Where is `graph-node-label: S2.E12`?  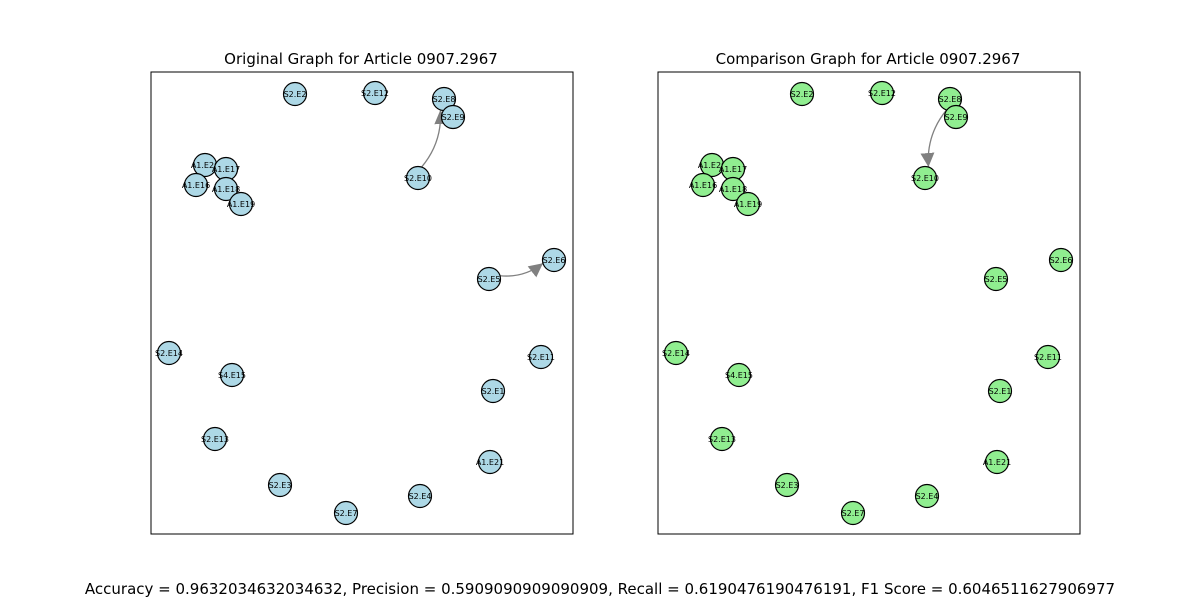
graph-node-label: S2.E12 is located at coordinates (882, 93).